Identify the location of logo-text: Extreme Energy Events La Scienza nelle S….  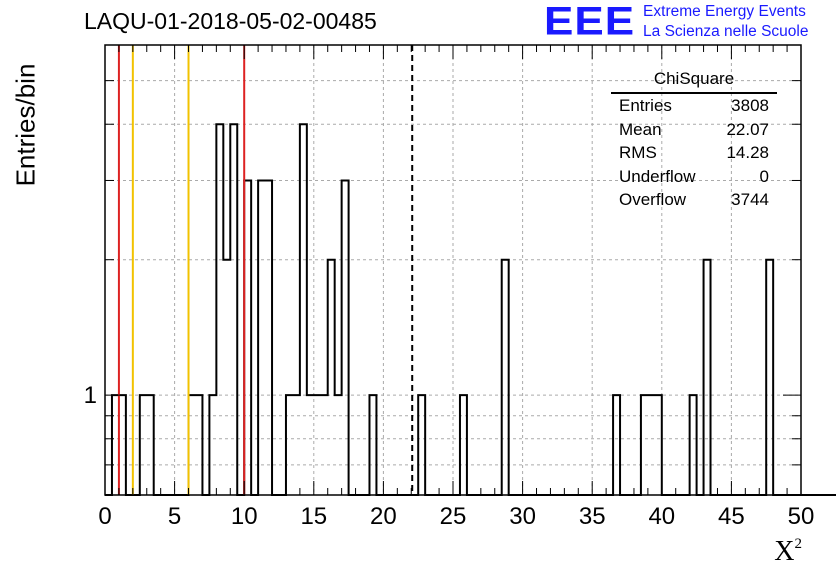
(725, 22).